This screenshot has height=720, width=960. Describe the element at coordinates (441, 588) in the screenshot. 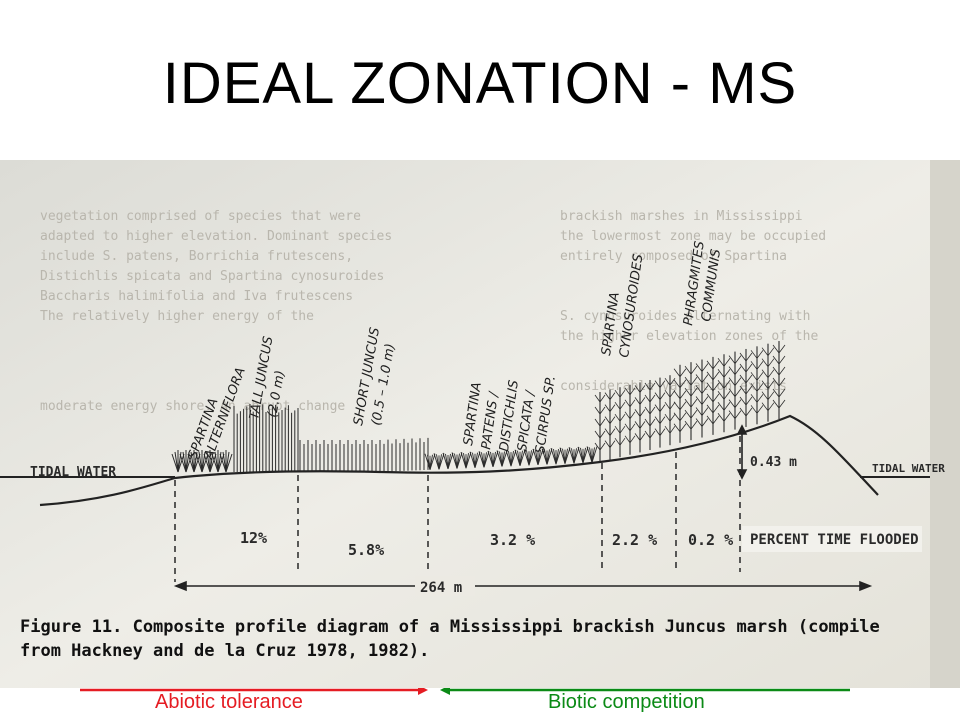

I see `distance-label: 264 m` at that location.